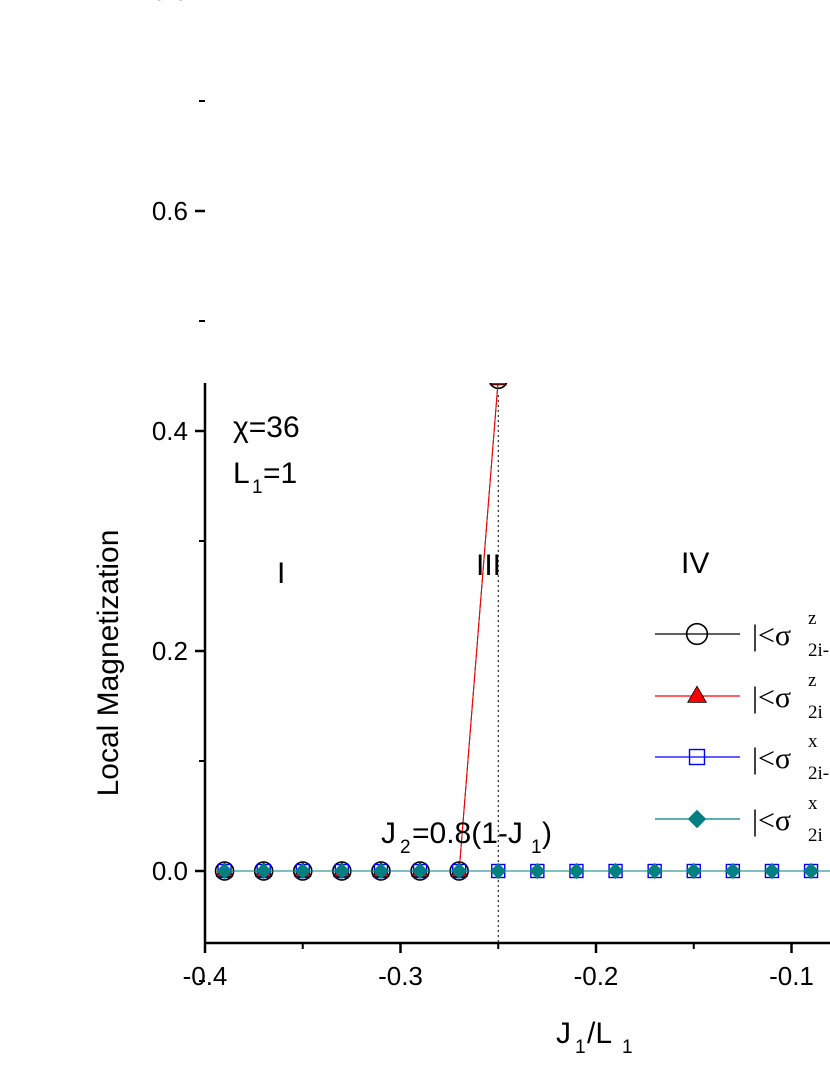  I want to click on y-axis-ticks: 0.00.20.40.60.81.0, so click(178, 491).